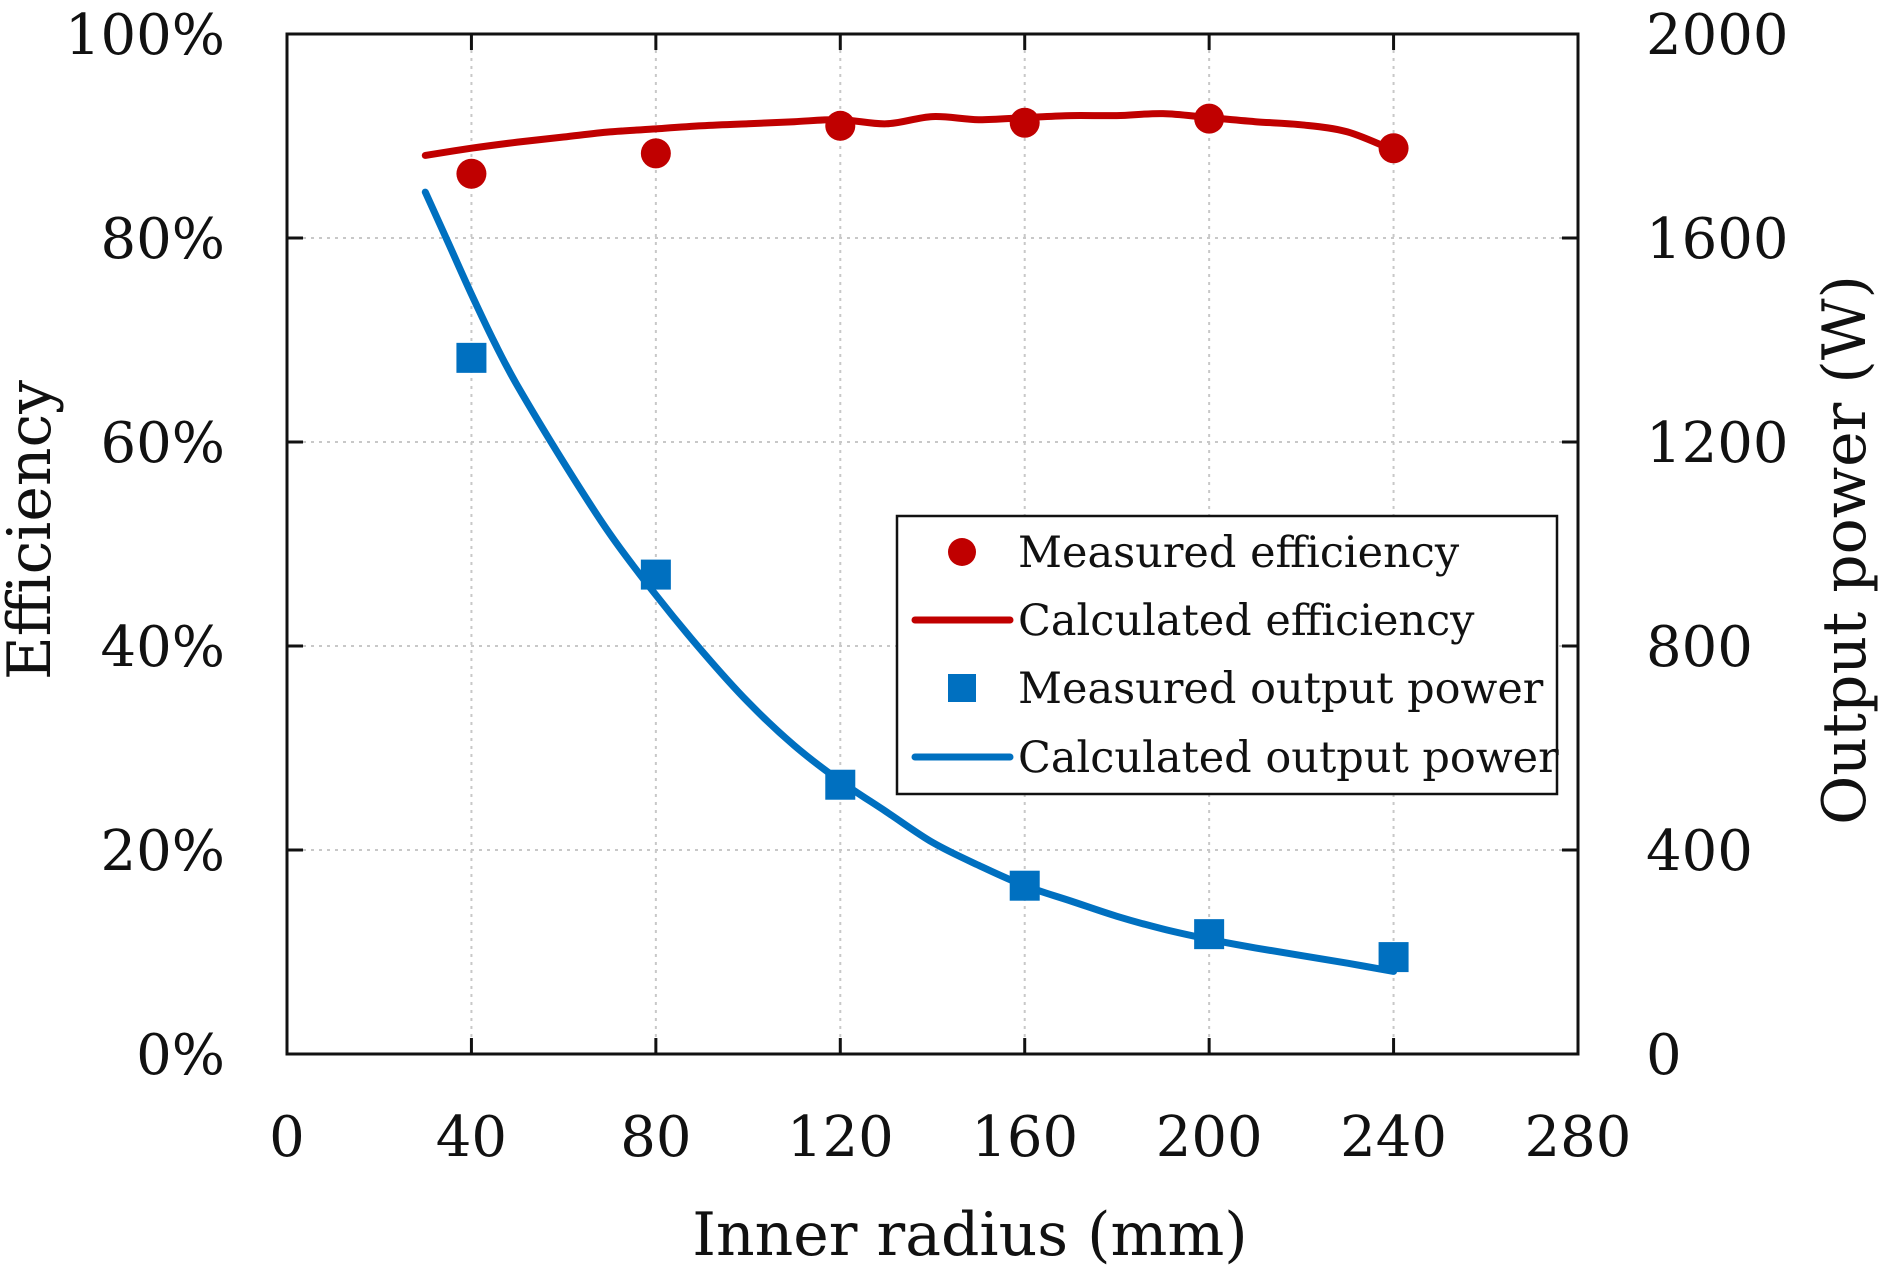 The image size is (1888, 1272). Describe the element at coordinates (1845, 550) in the screenshot. I see `y-axis-right-title: Output power (W)` at that location.